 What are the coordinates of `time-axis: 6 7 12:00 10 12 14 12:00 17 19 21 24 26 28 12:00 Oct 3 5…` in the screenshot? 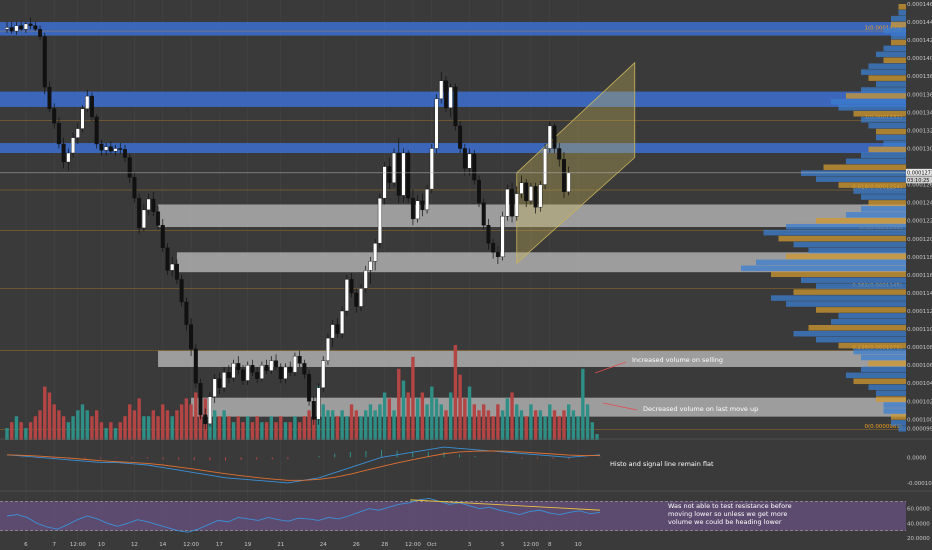 It's located at (303, 545).